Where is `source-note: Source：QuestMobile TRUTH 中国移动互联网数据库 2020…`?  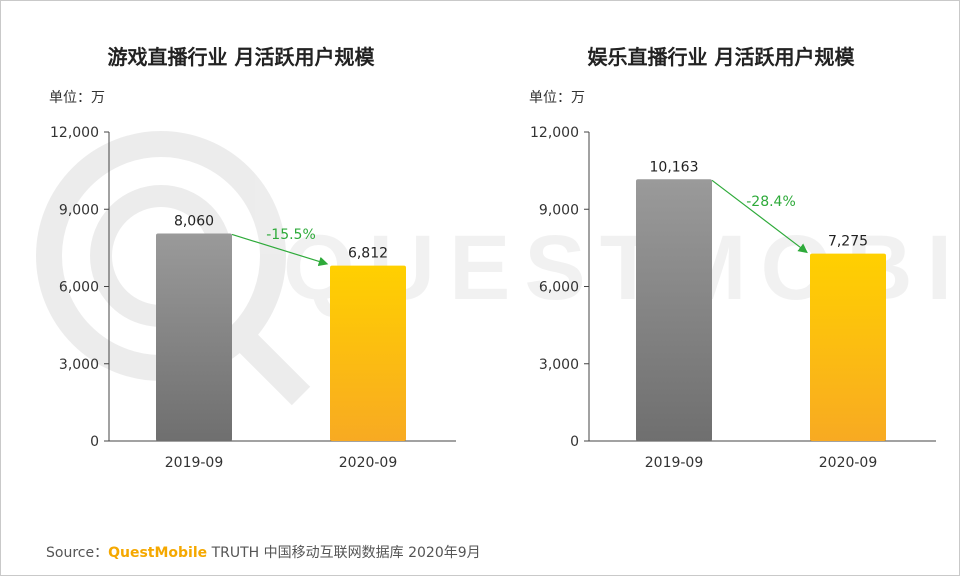
source-note: Source：QuestMobile TRUTH 中国移动互联网数据库 2020… is located at coordinates (263, 552).